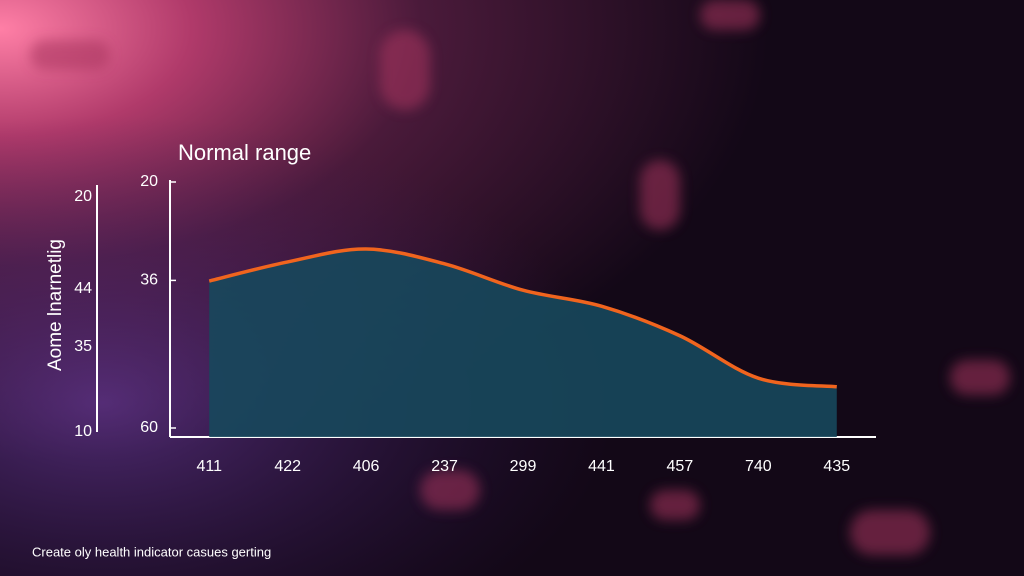  I want to click on outer-tick-label: 20, so click(83, 196).